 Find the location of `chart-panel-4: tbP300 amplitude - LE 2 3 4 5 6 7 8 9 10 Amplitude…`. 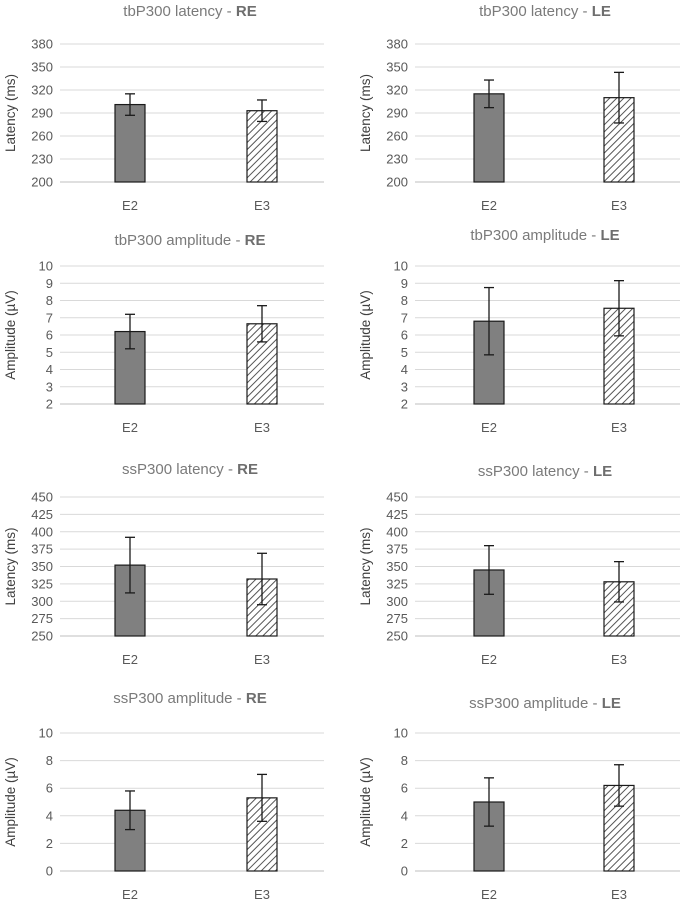

chart-panel-4: tbP300 amplitude - LE 2 3 4 5 6 7 8 9 10 Amplitude… is located at coordinates (519, 331).